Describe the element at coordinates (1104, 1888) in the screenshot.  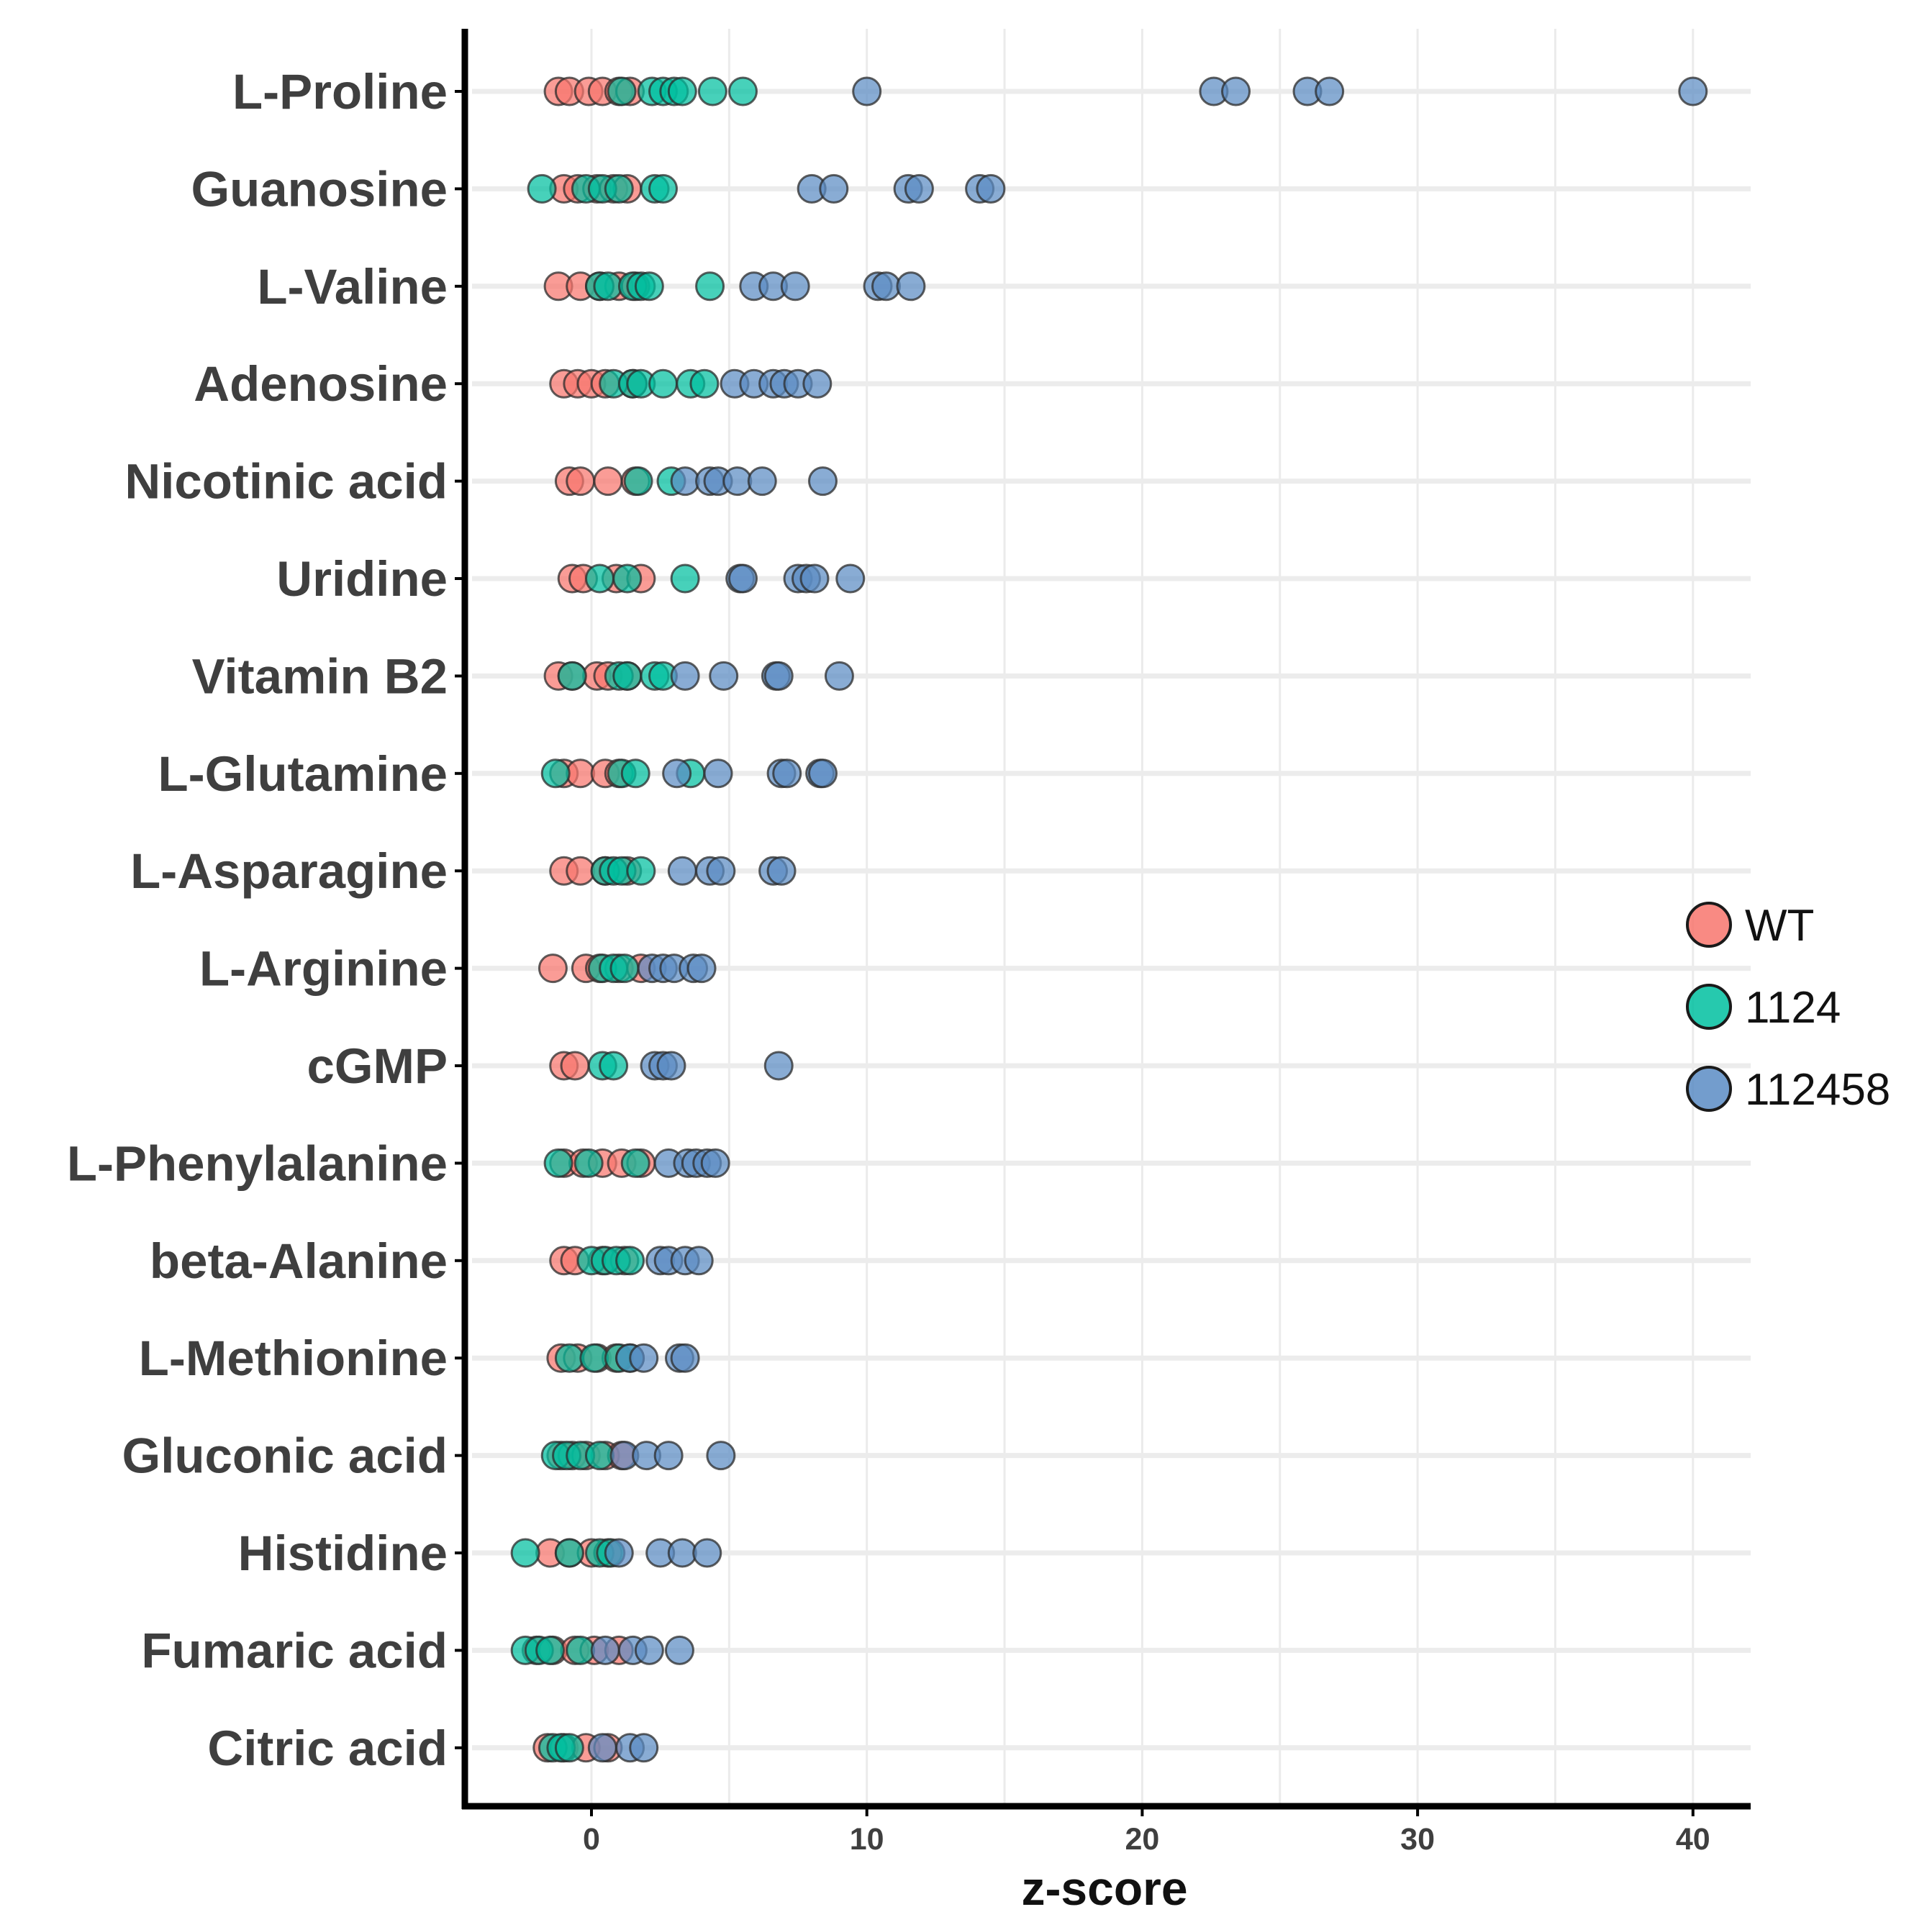
I see `x-axis-title: z-score` at that location.